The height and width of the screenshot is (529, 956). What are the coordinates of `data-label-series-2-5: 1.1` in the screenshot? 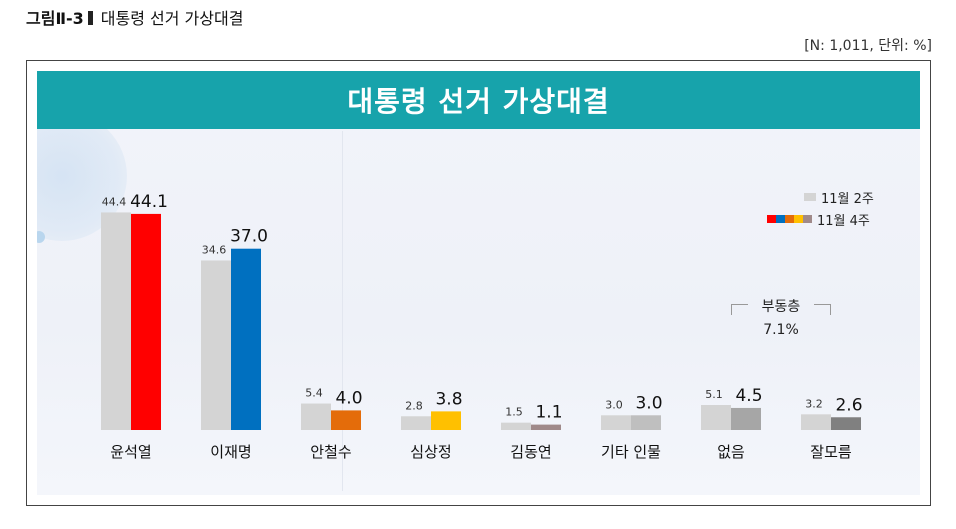 It's located at (548, 413).